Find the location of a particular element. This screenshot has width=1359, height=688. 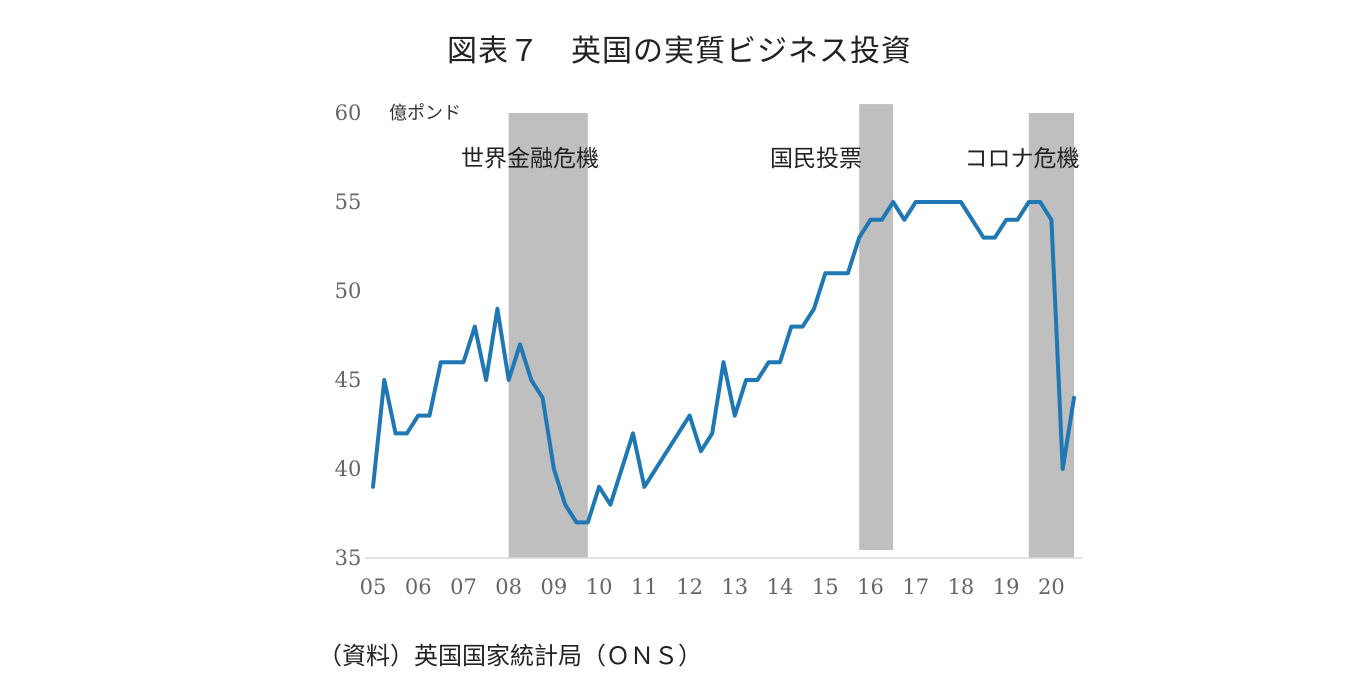

period-annotations: 世界金融危機 国民投票 コロナ危機 is located at coordinates (770, 159).